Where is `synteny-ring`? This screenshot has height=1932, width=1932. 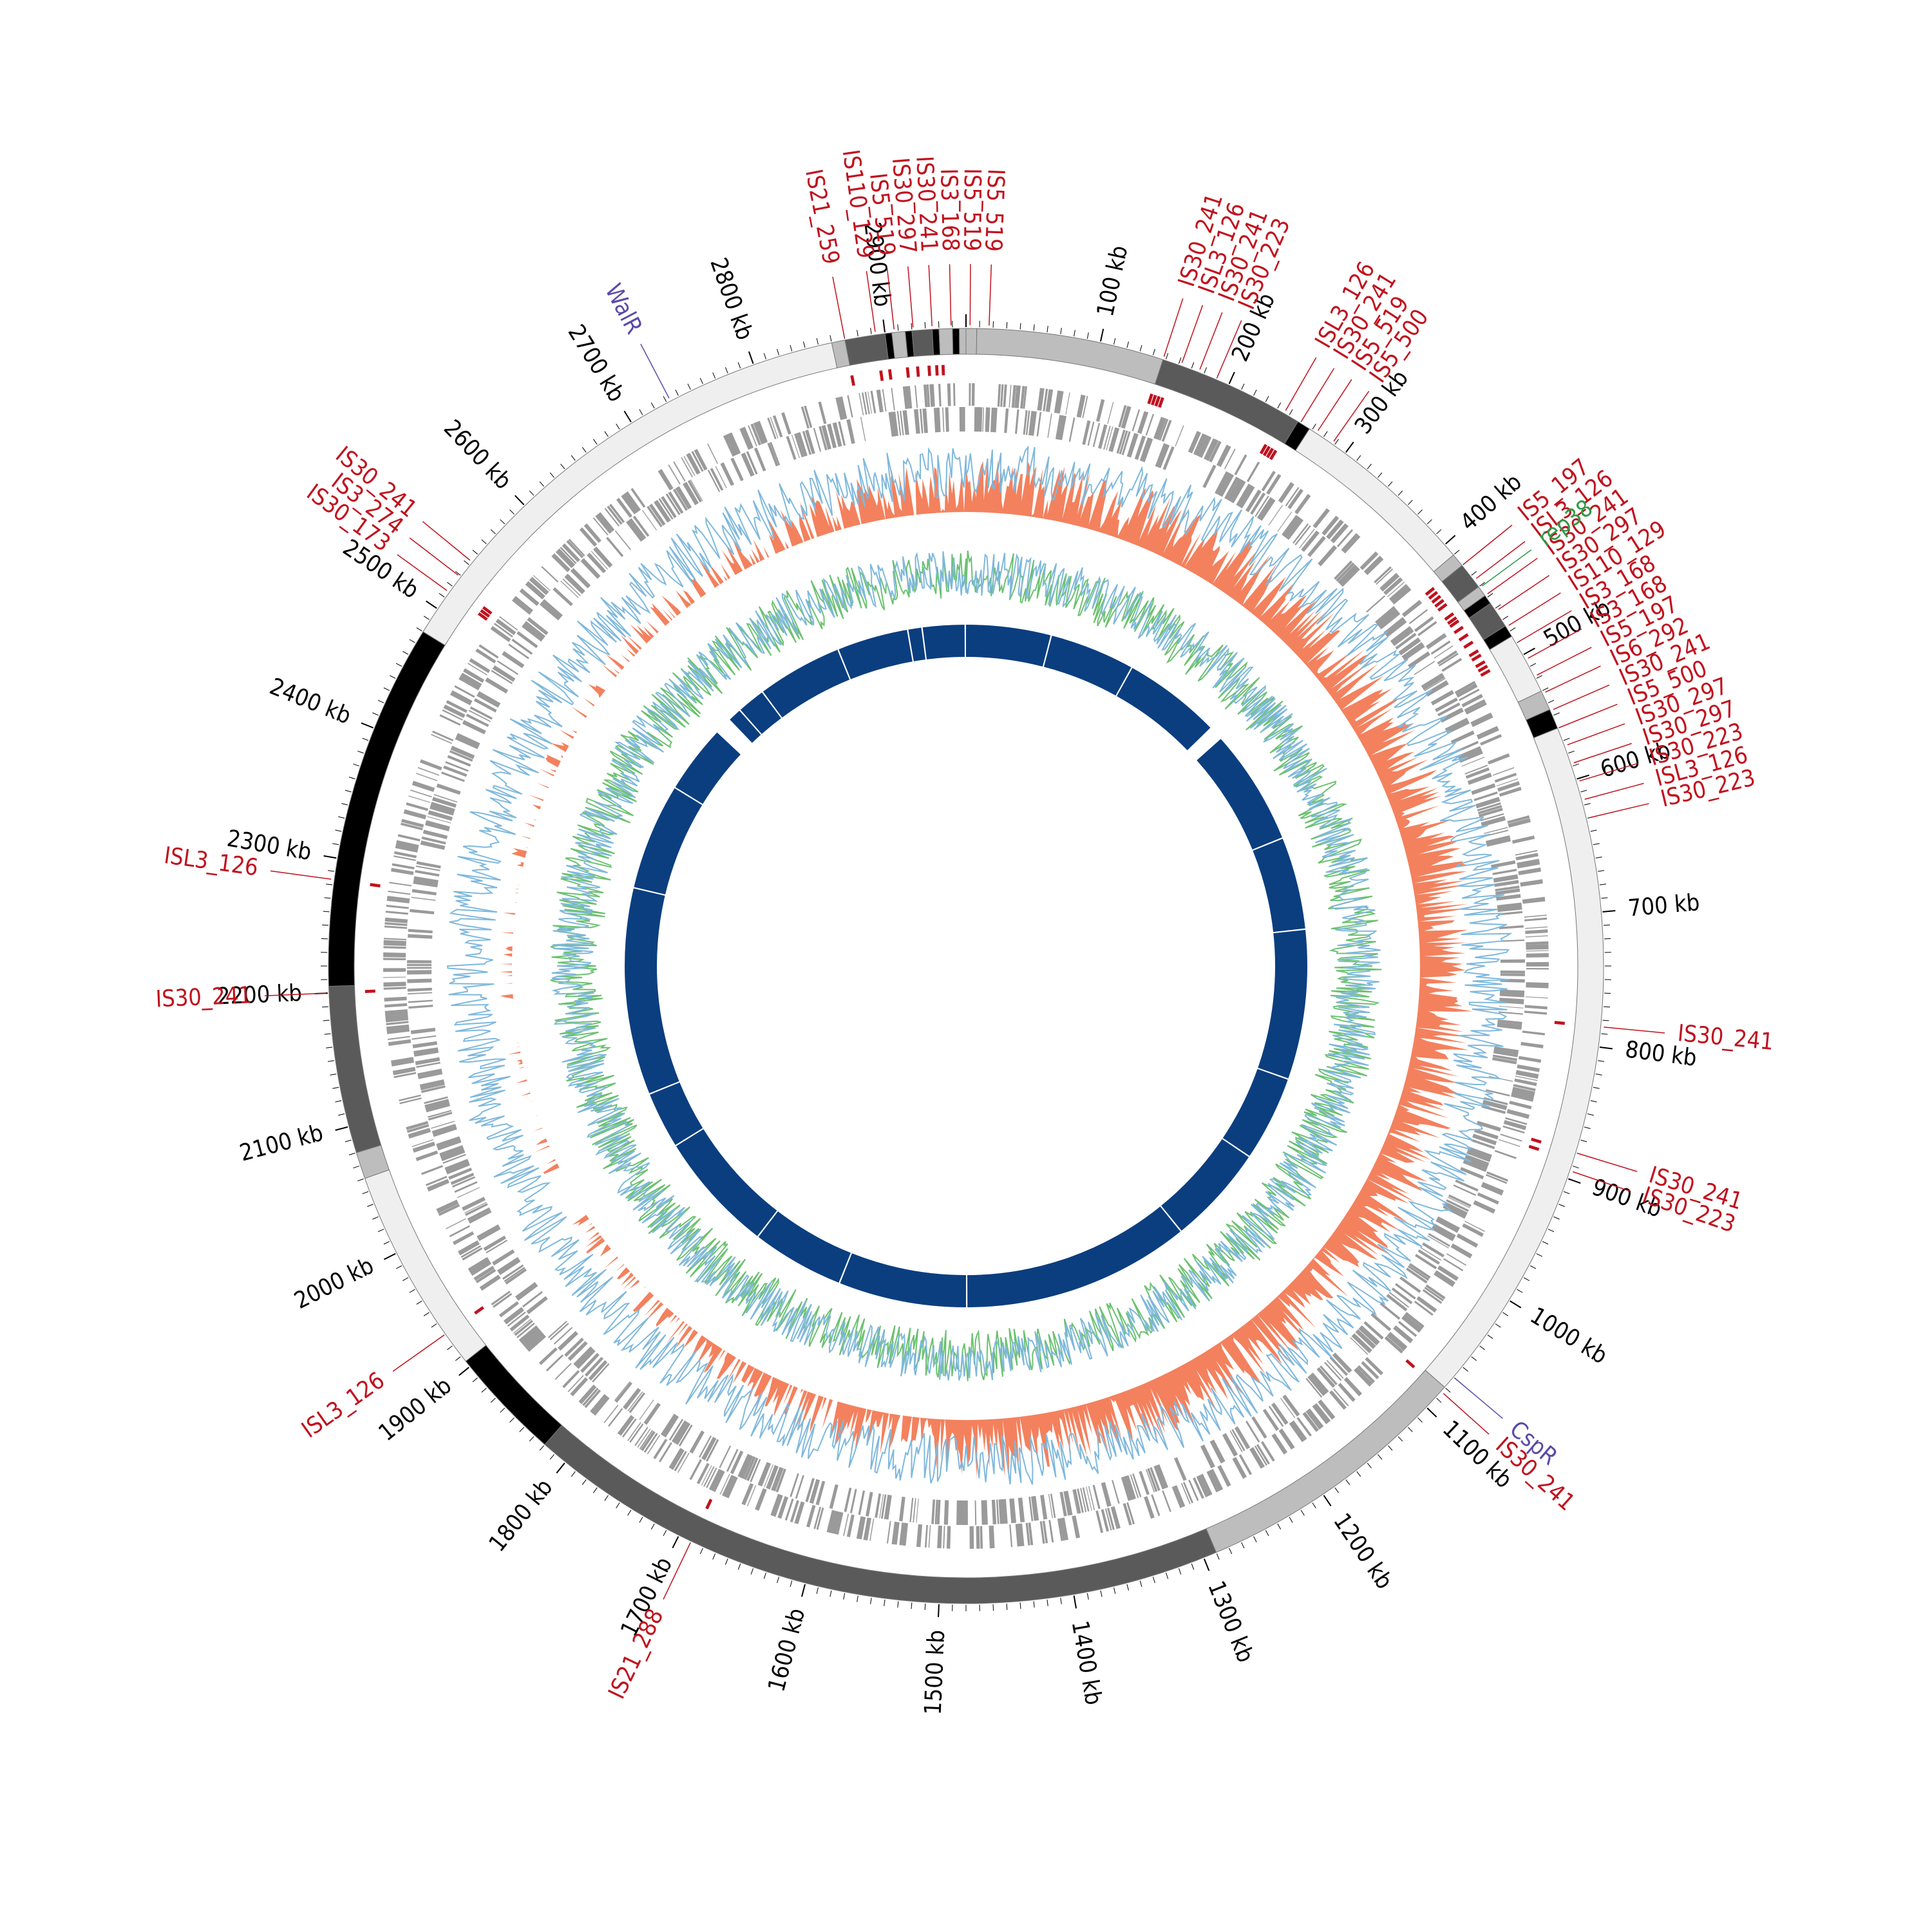 synteny-ring is located at coordinates (966, 966).